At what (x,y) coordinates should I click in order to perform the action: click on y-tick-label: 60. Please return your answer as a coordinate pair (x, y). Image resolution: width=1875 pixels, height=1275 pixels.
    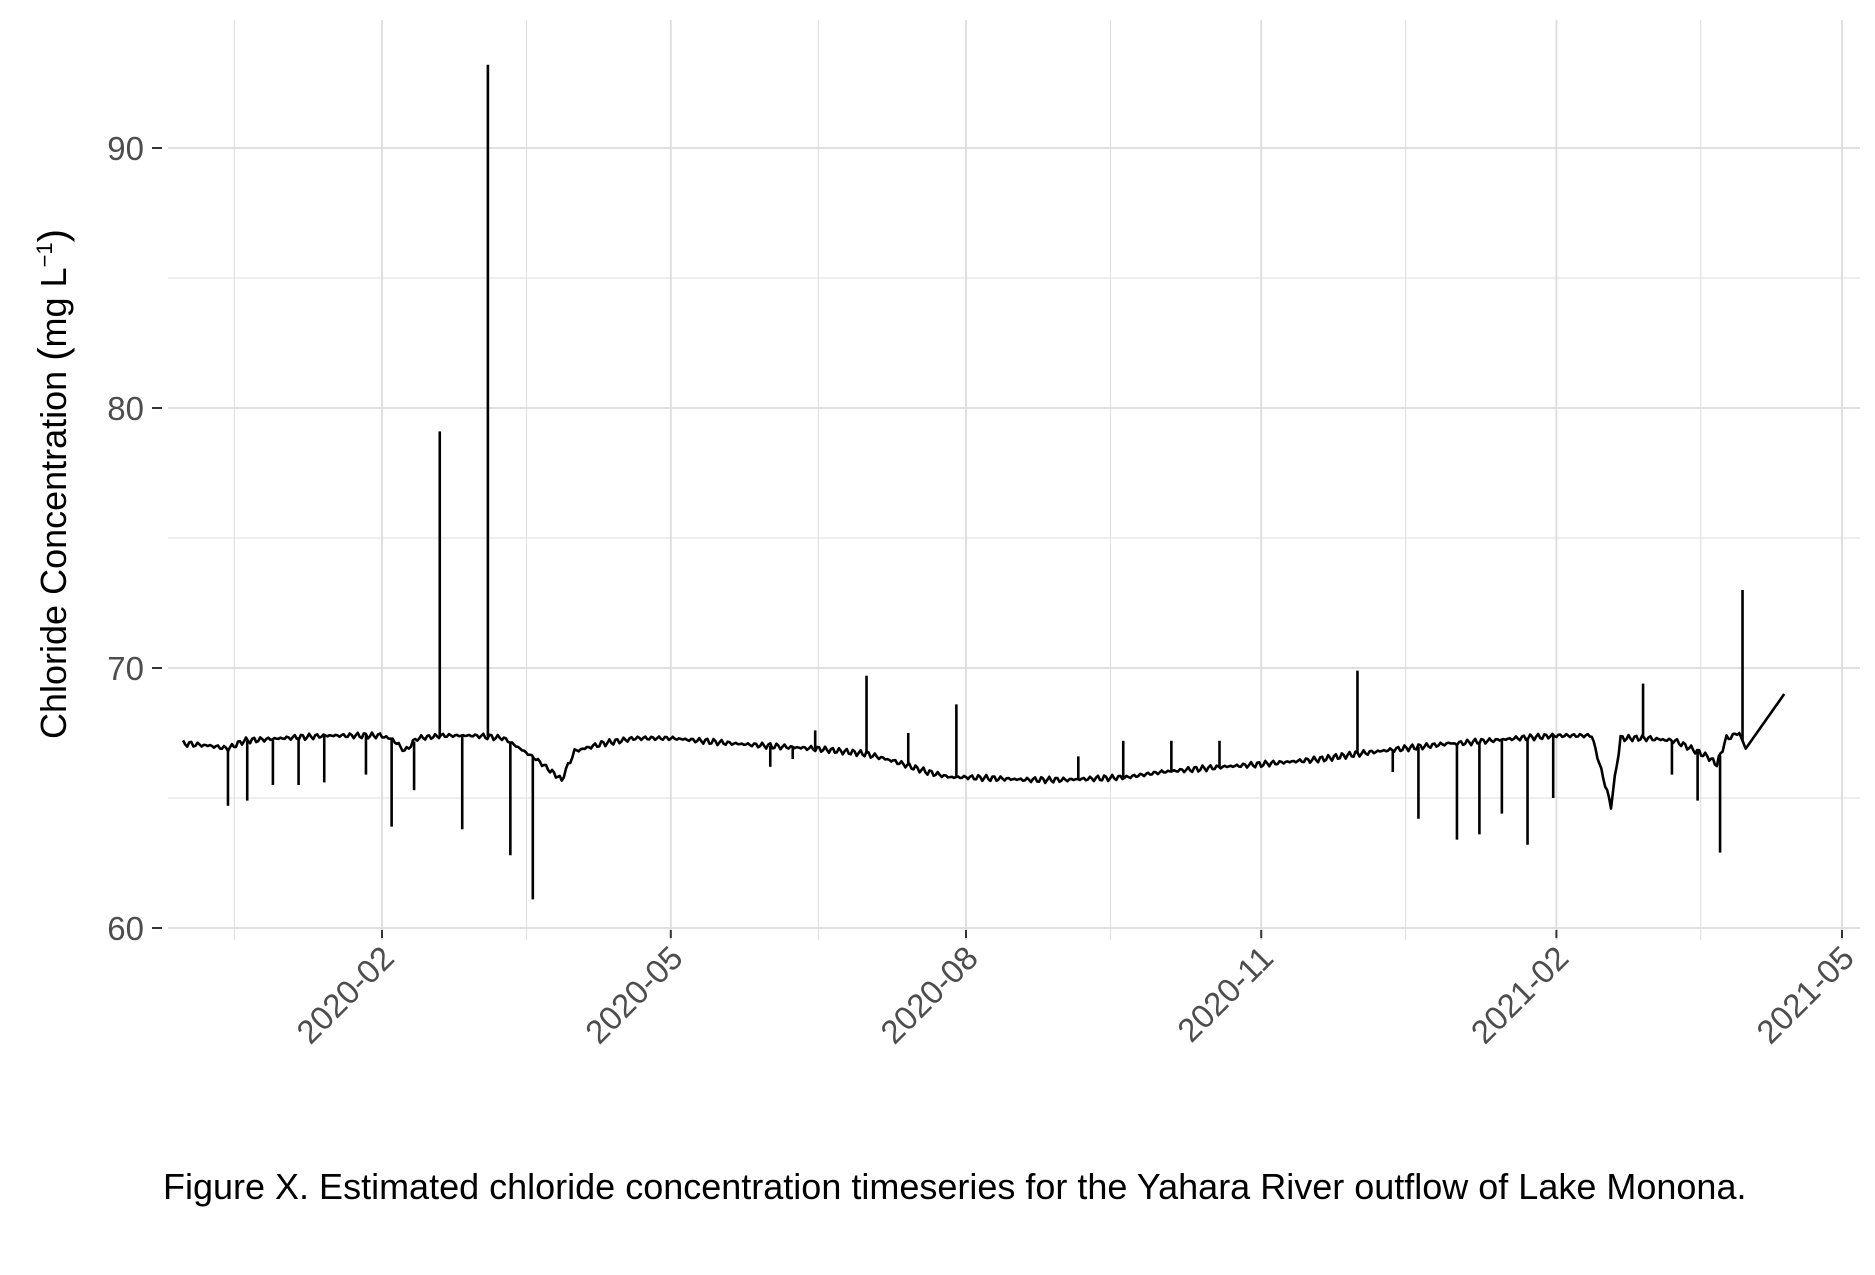
    Looking at the image, I should click on (125, 928).